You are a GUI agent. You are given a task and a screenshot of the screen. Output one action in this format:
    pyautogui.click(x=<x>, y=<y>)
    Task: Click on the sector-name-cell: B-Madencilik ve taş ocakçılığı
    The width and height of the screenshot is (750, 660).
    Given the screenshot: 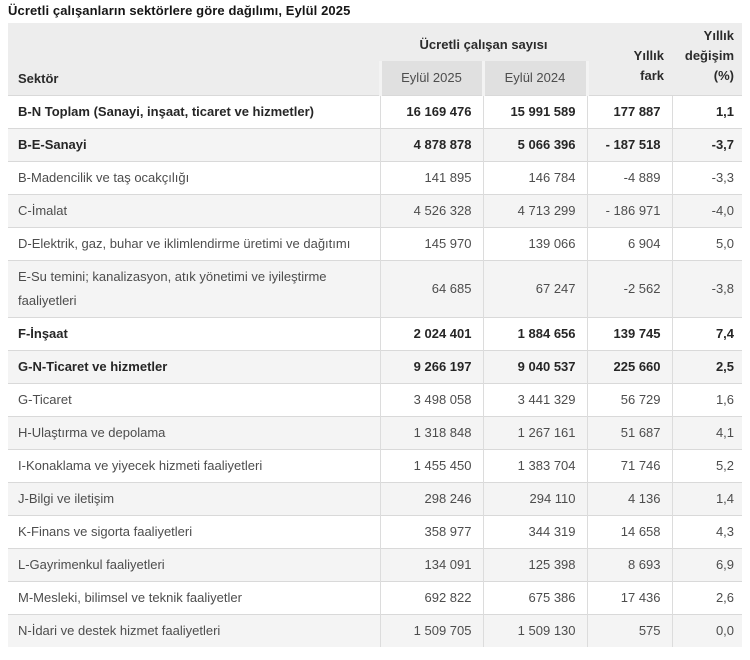 What is the action you would take?
    pyautogui.click(x=194, y=177)
    